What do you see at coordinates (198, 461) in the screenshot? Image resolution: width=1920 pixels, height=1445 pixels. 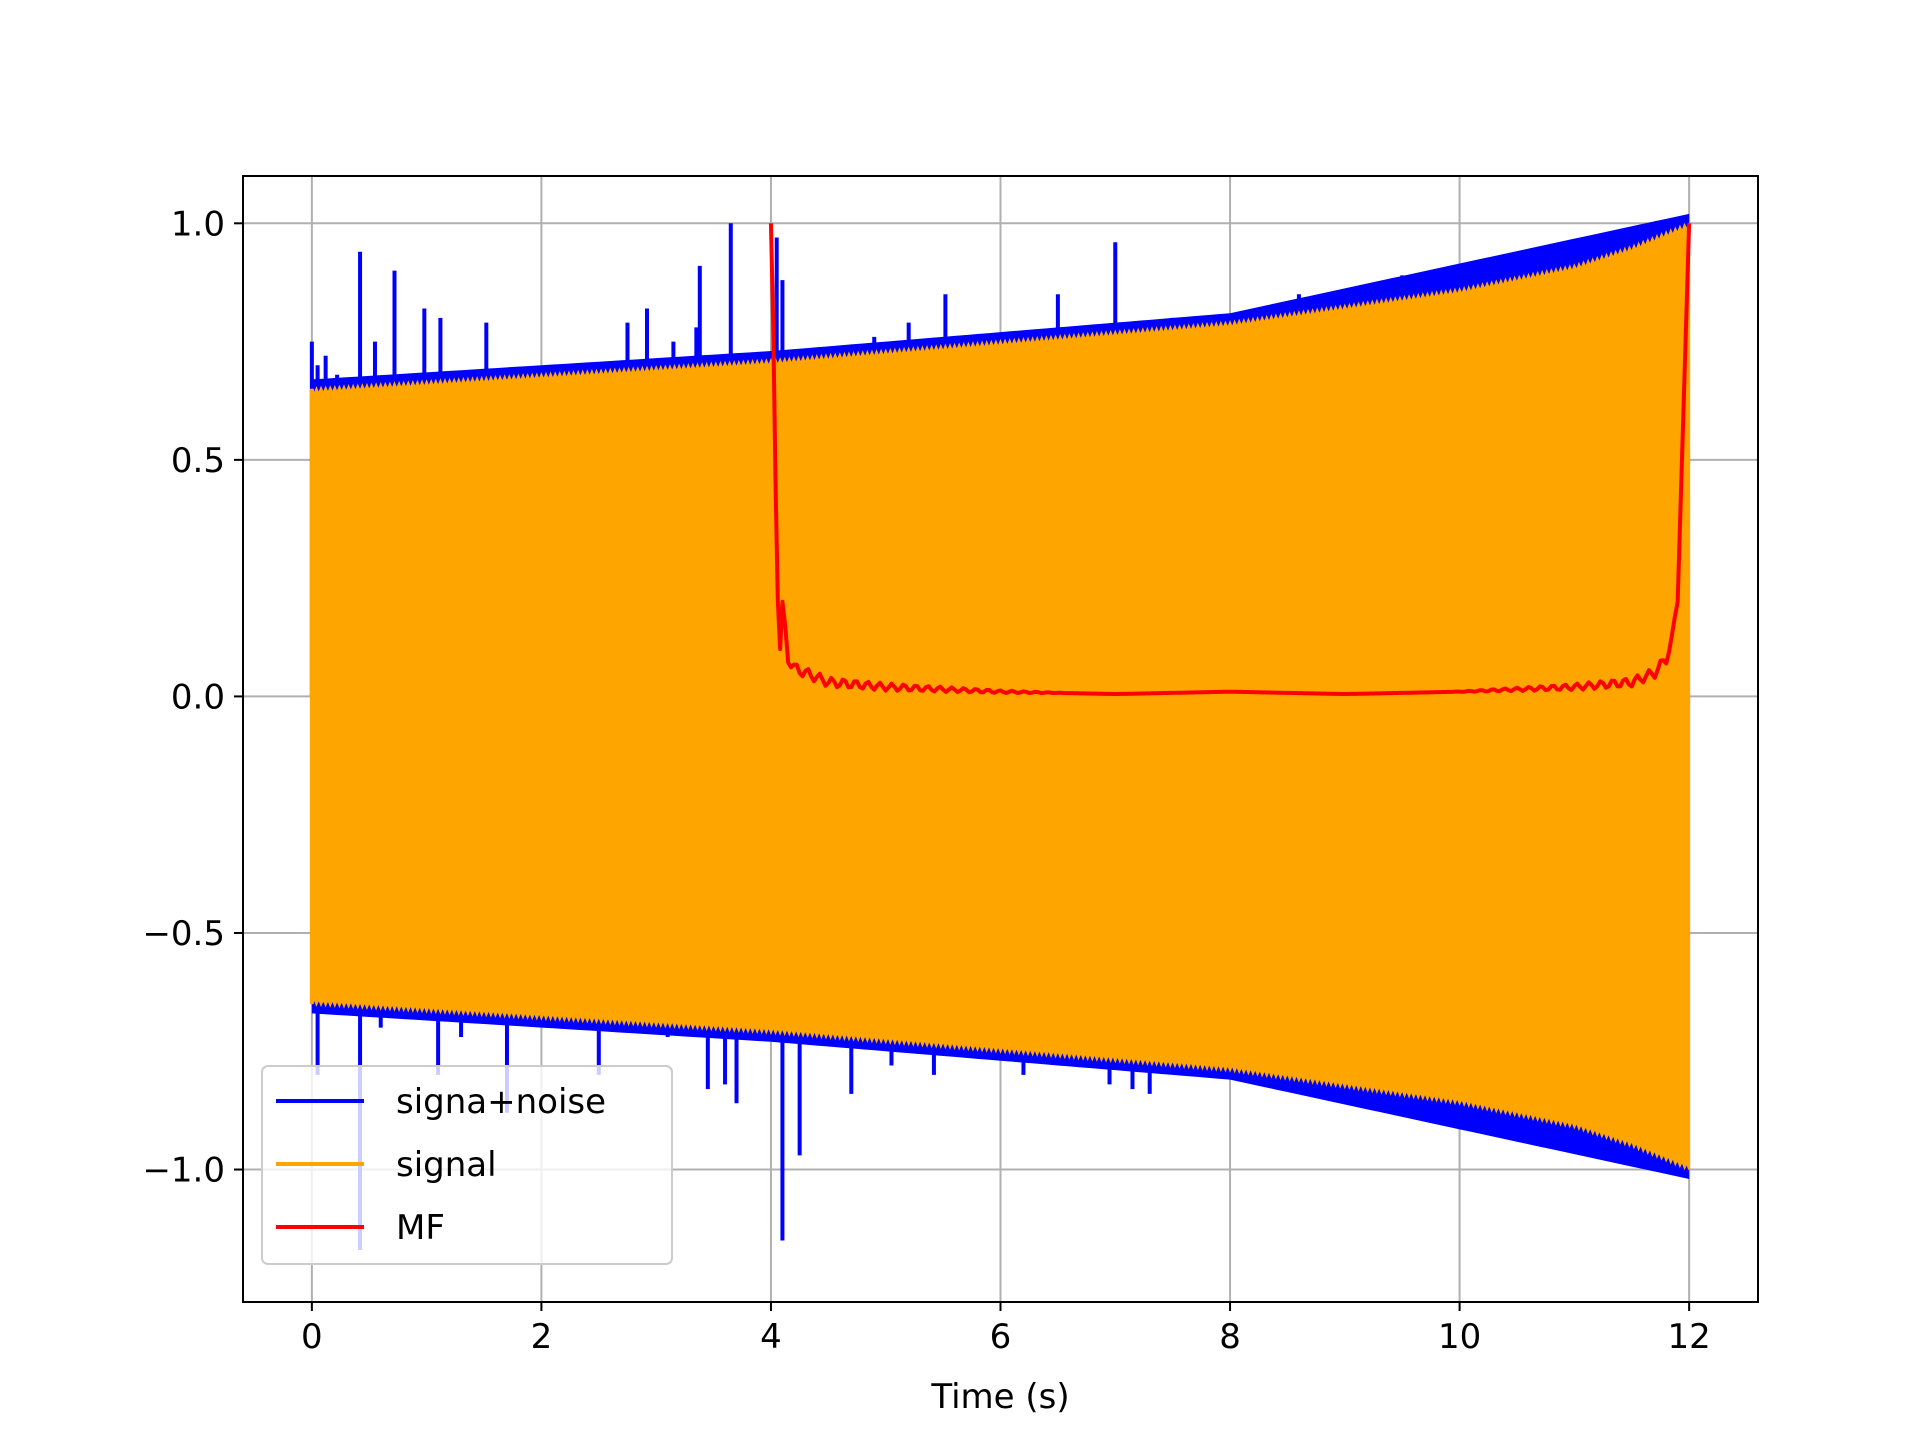 I see `y-tick-label: 0.5` at bounding box center [198, 461].